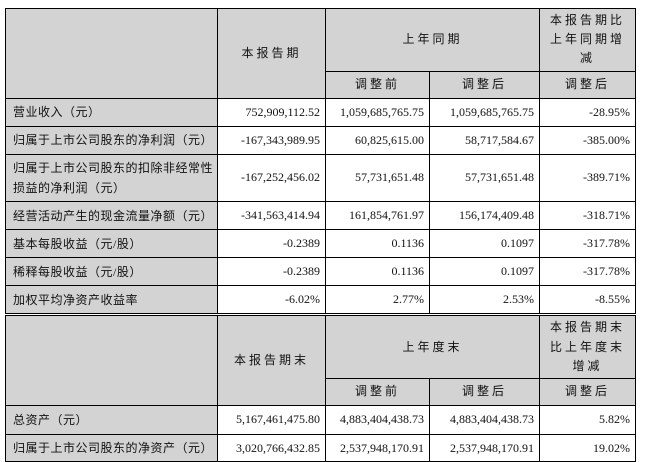 The image size is (648, 462). I want to click on header-current-period: 本报告期, so click(271, 53).